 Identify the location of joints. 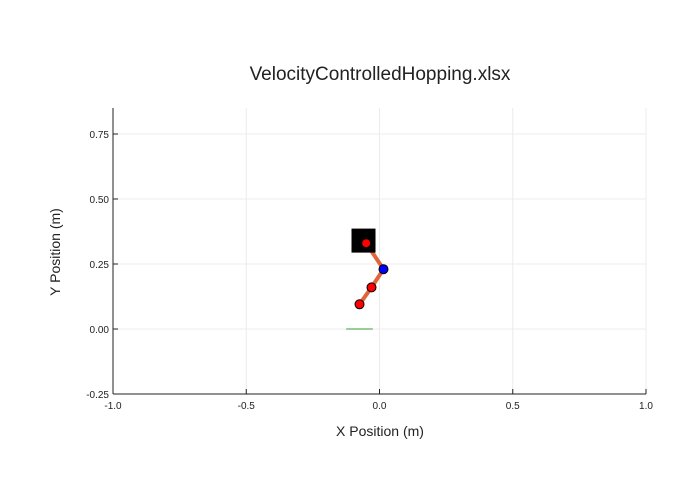
(371, 274).